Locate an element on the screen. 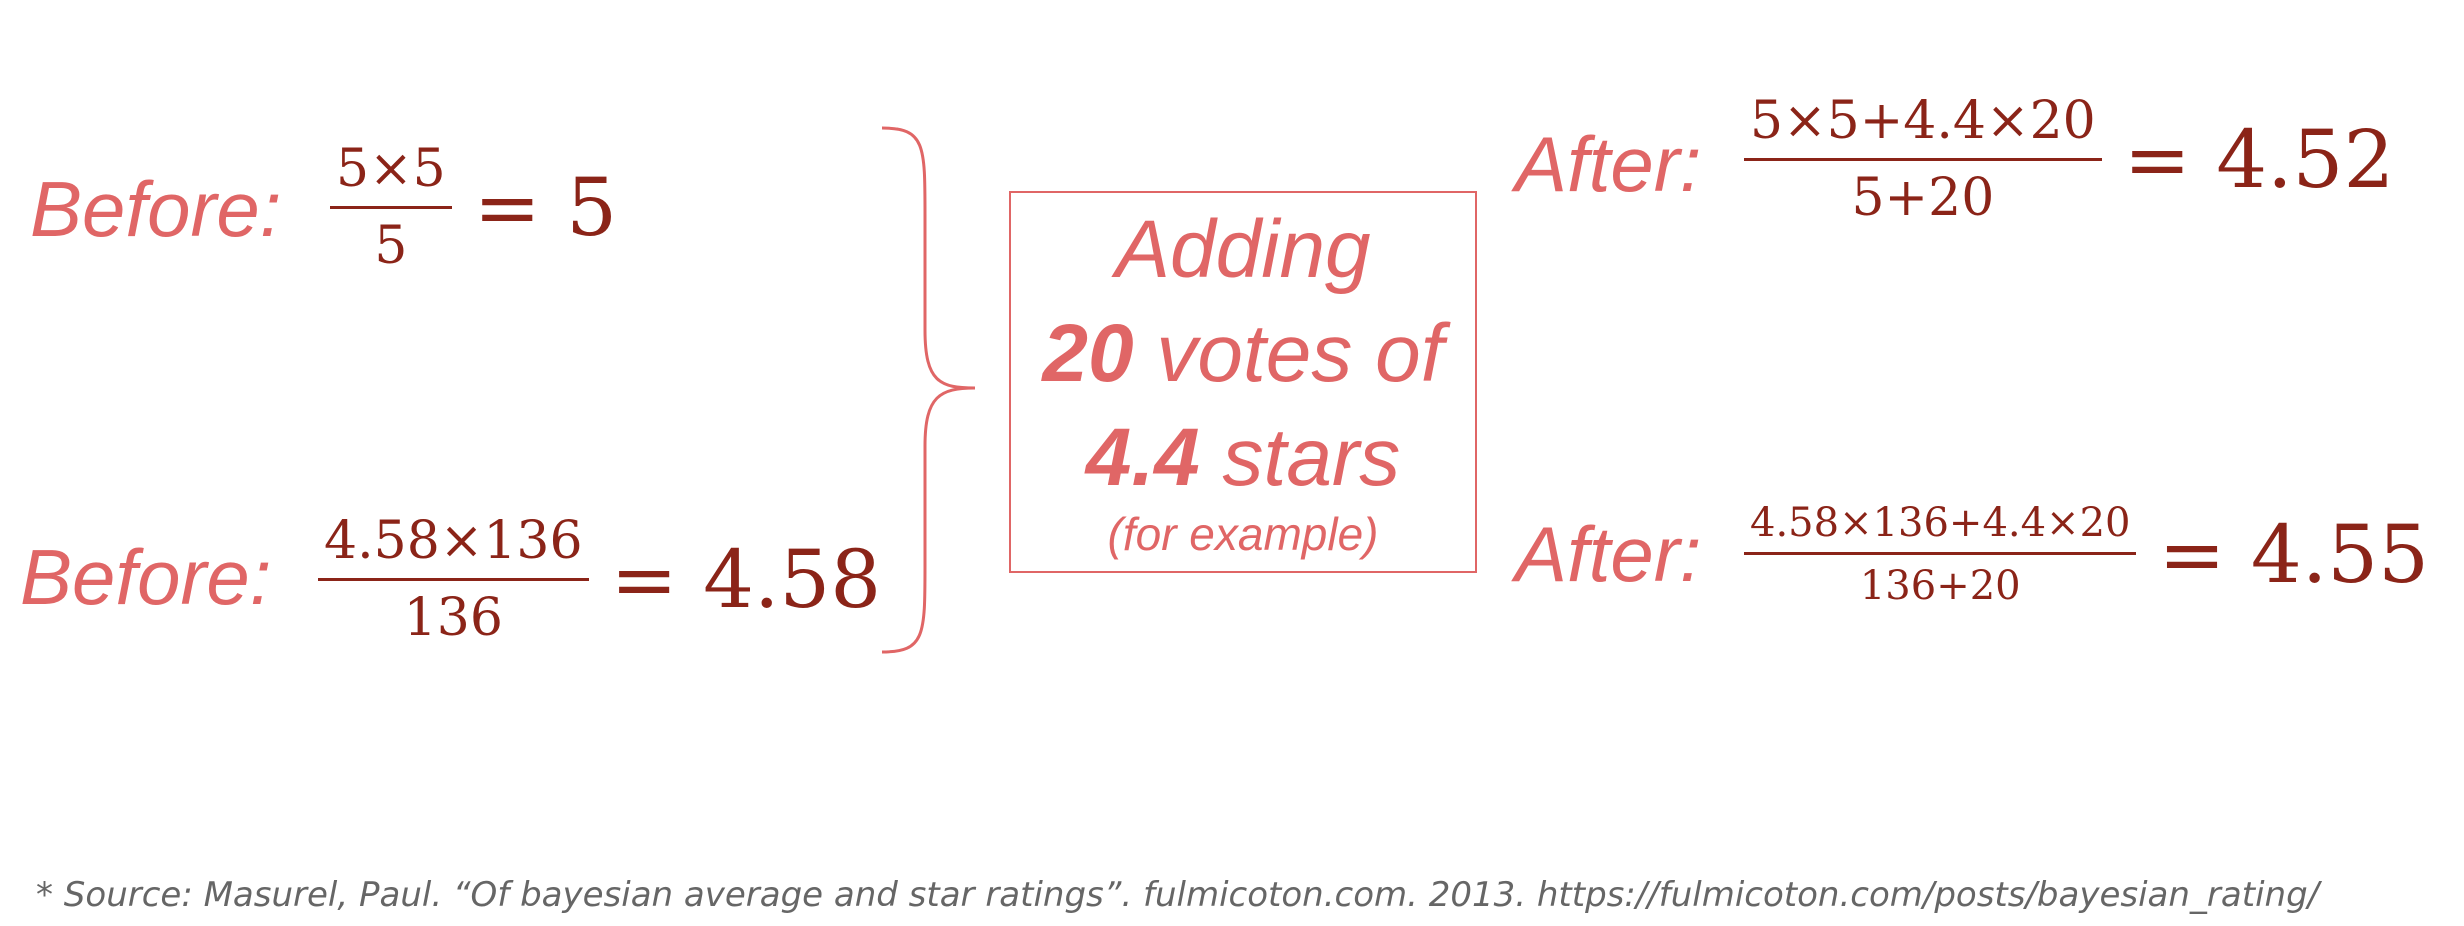 Image resolution: width=2464 pixels, height=926 pixels. before-bottom-result: = 4.58 is located at coordinates (746, 580).